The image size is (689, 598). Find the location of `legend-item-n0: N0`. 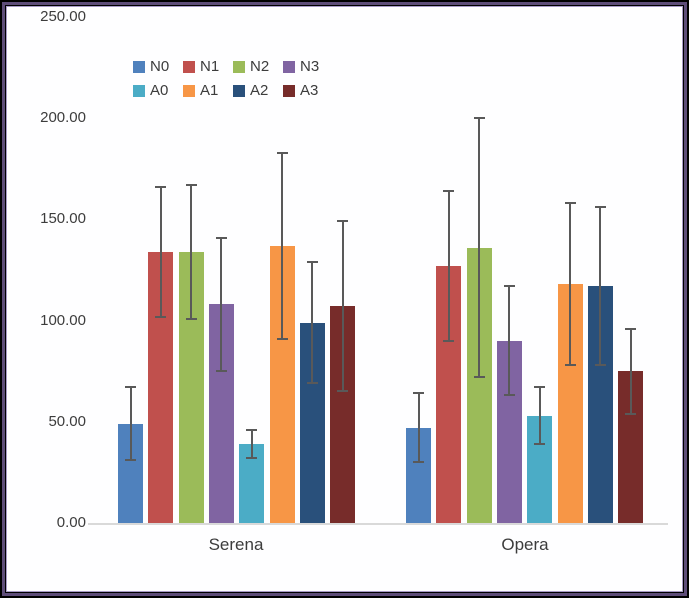

legend-item-n0: N0 is located at coordinates (158, 67).